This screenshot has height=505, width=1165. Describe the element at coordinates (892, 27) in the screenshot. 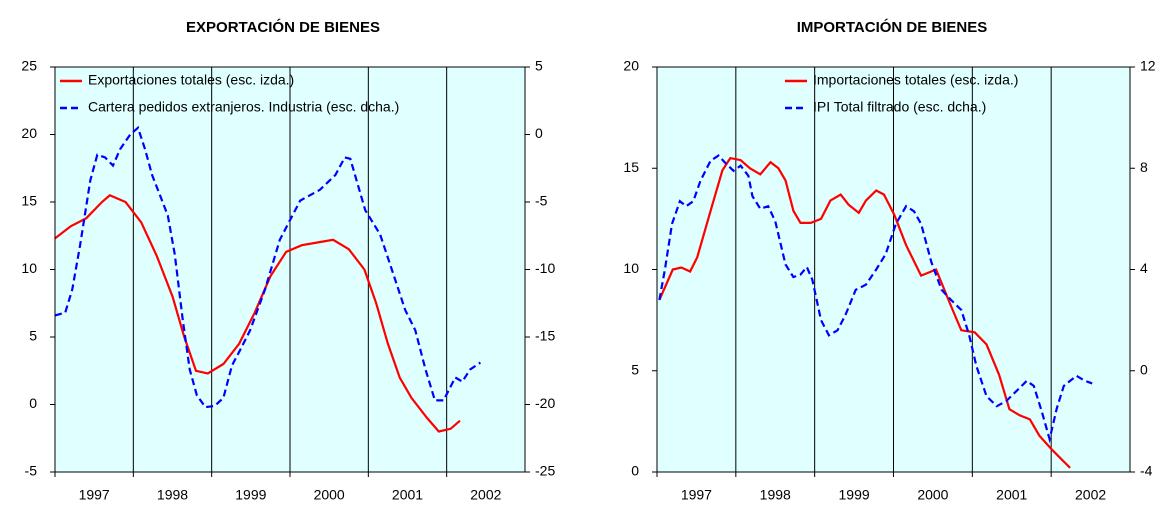

I see `chart-title: IMPORTACIÓN DE BIENES` at that location.